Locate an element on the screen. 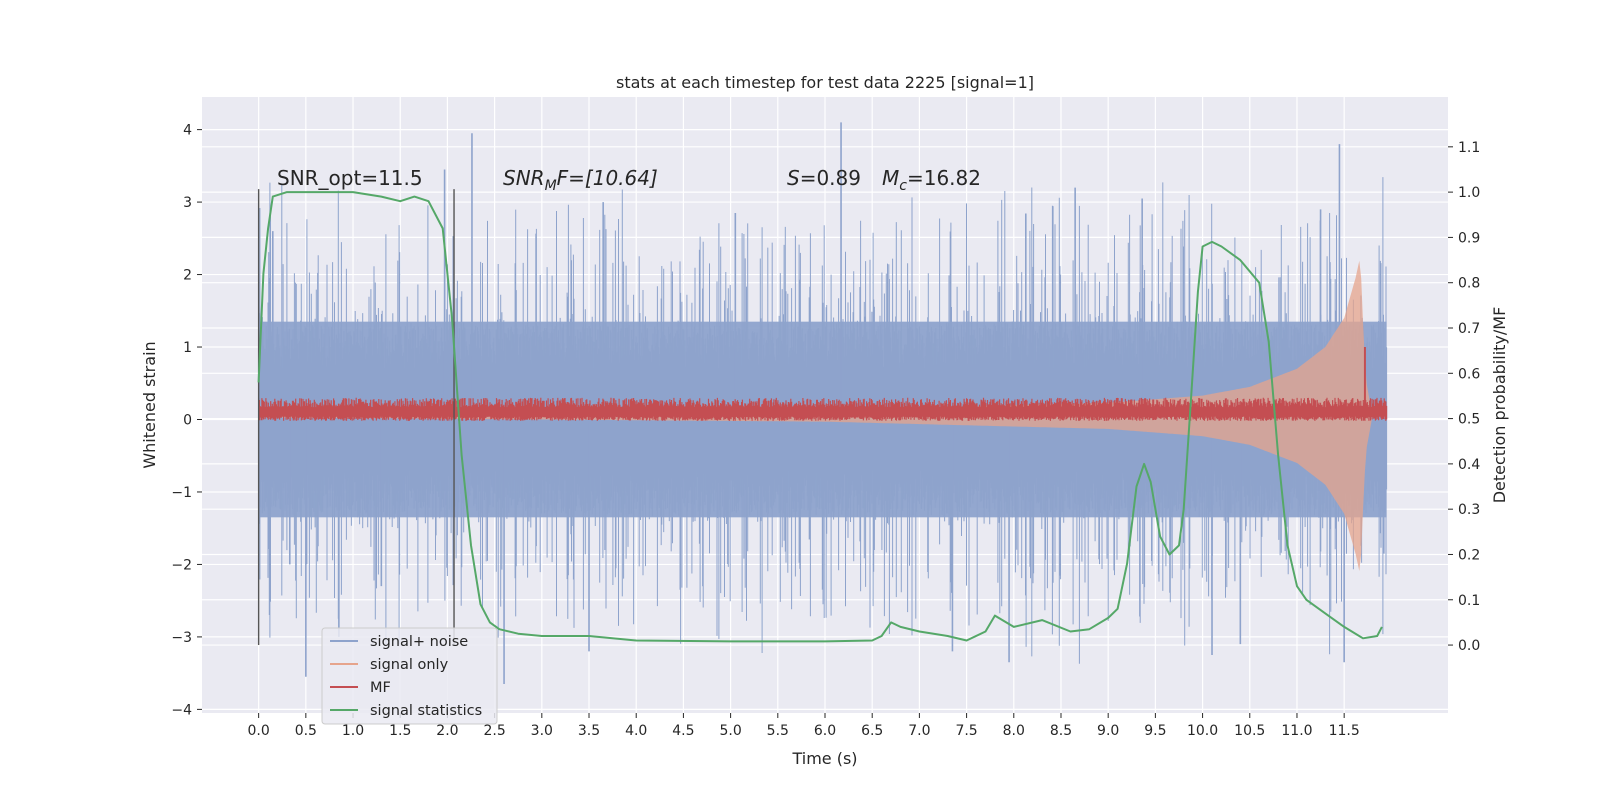  annotation-snr-mf-subscript: M is located at coordinates (551, 186).